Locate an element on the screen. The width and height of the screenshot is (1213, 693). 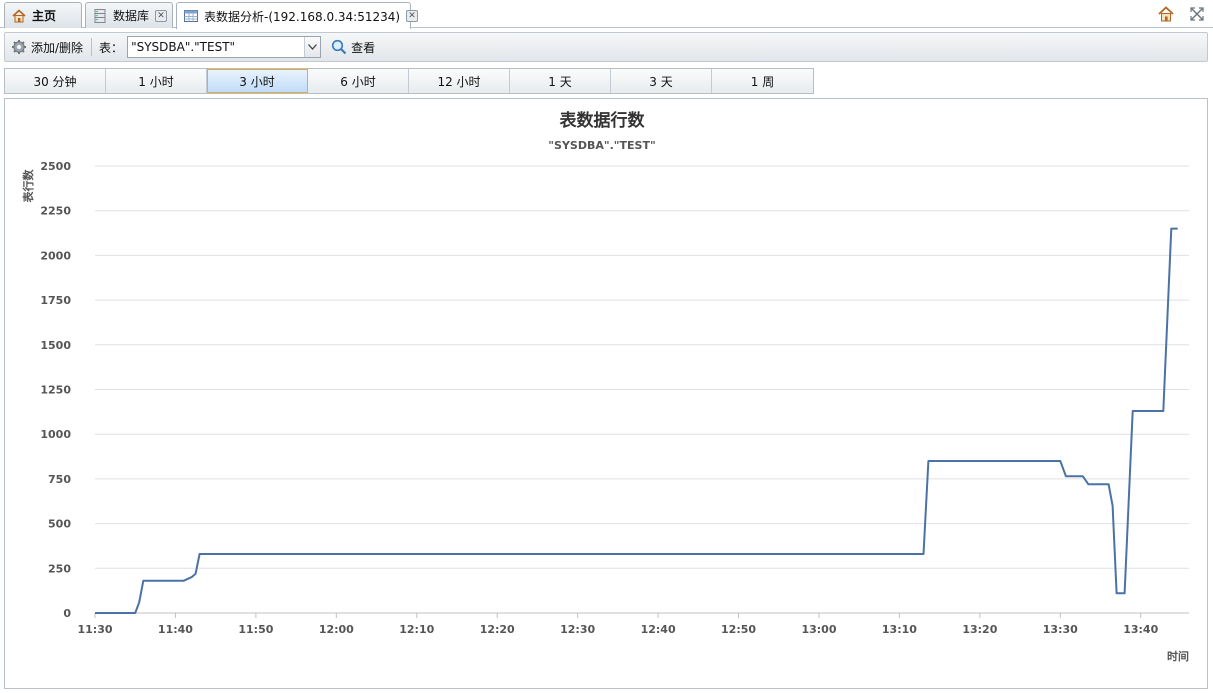
x-tick-label: 12:10 is located at coordinates (416, 629).